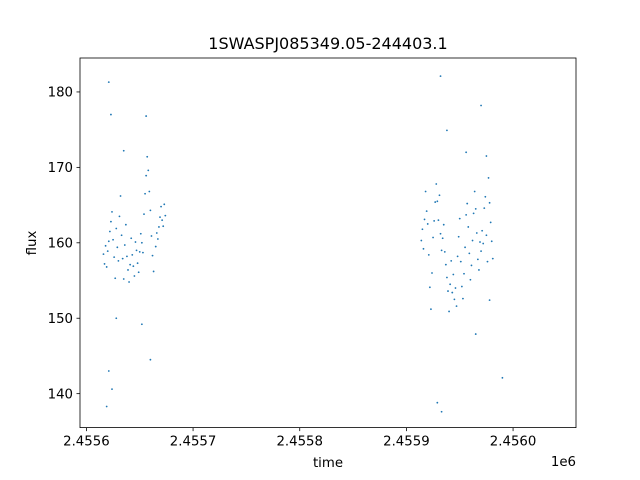 This screenshot has width=640, height=480. I want to click on y-axis-ticks: 140 150 160 170 180, so click(64, 244).